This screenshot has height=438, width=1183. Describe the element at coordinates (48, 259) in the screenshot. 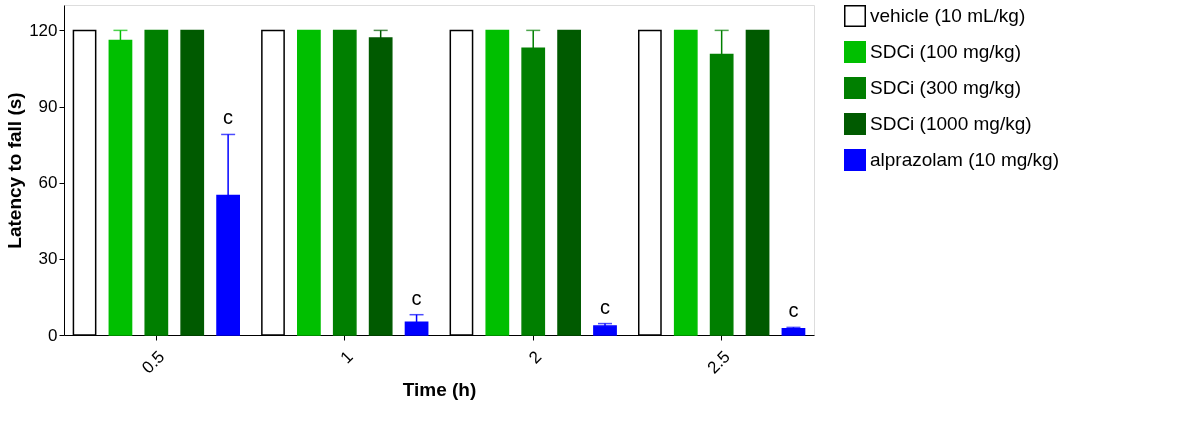

I see `y-tick-label: 30` at that location.